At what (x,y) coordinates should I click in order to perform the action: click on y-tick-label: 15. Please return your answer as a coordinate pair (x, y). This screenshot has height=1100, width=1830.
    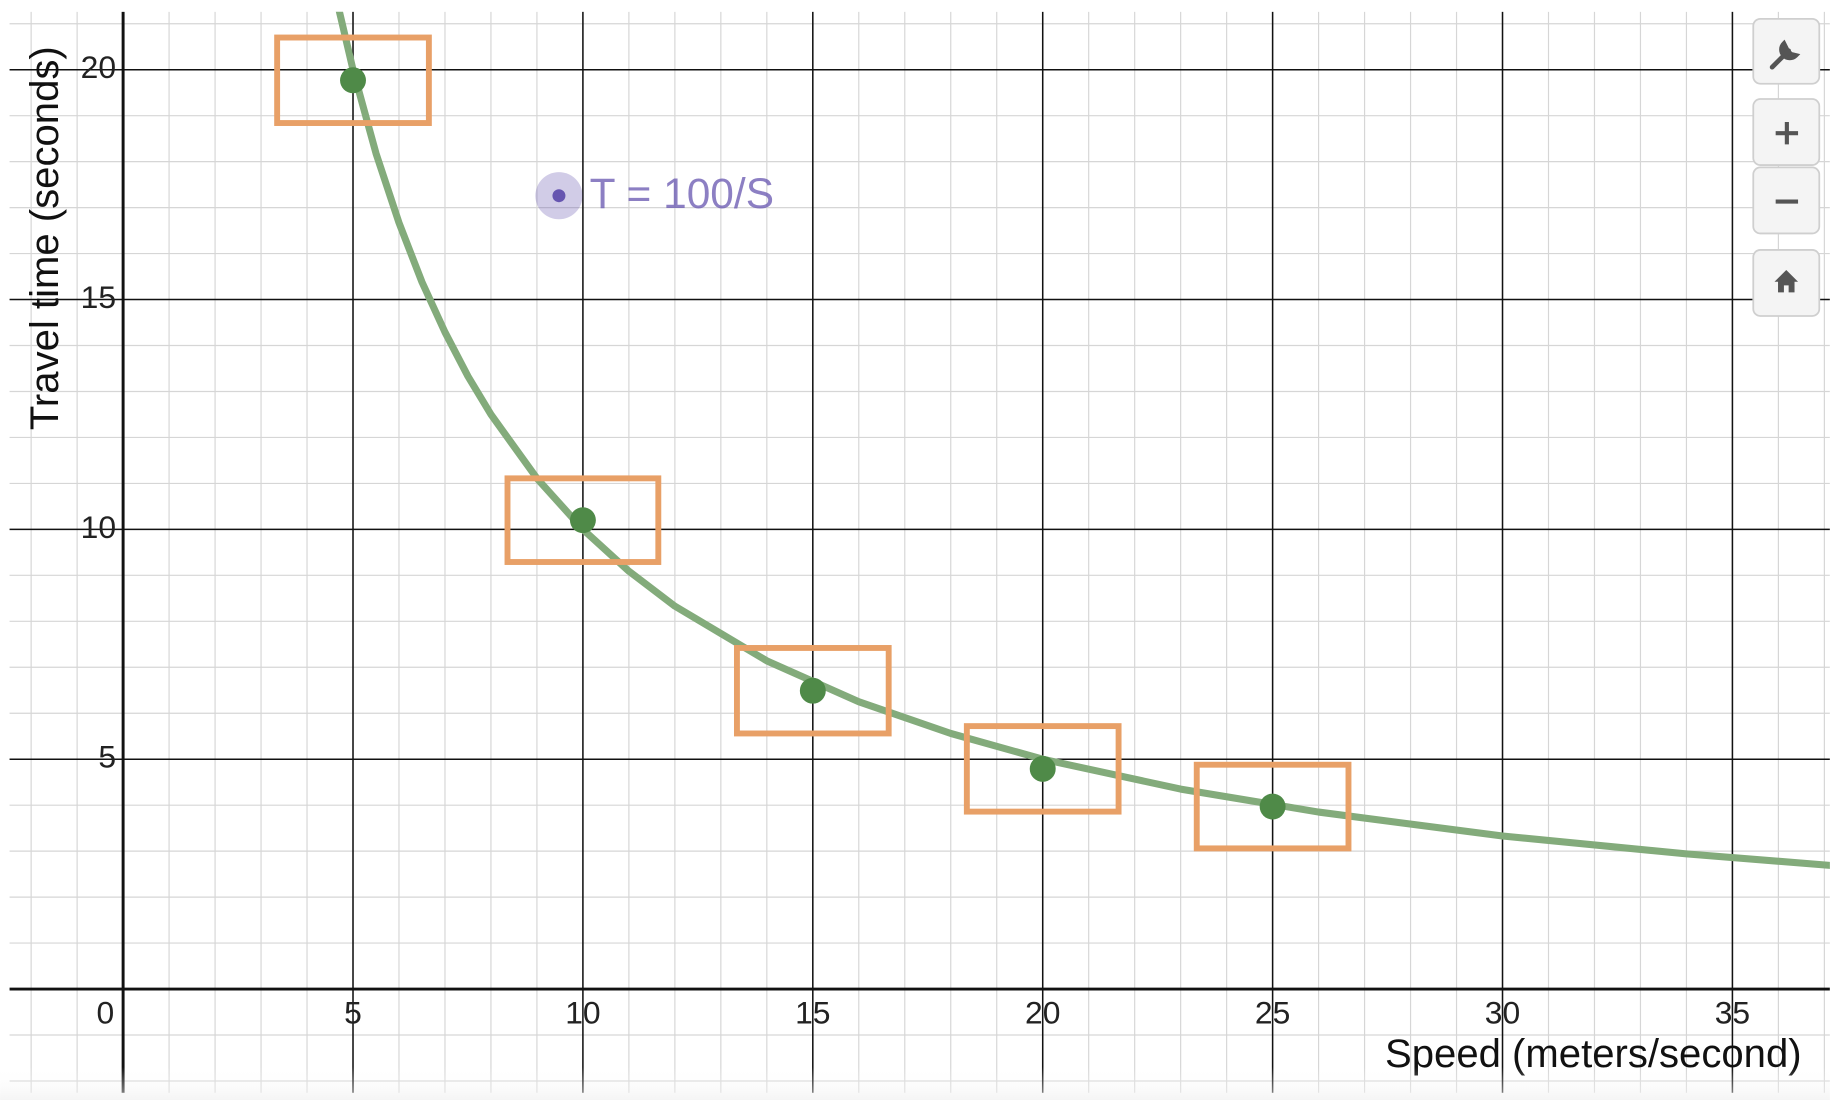
    Looking at the image, I should click on (98, 297).